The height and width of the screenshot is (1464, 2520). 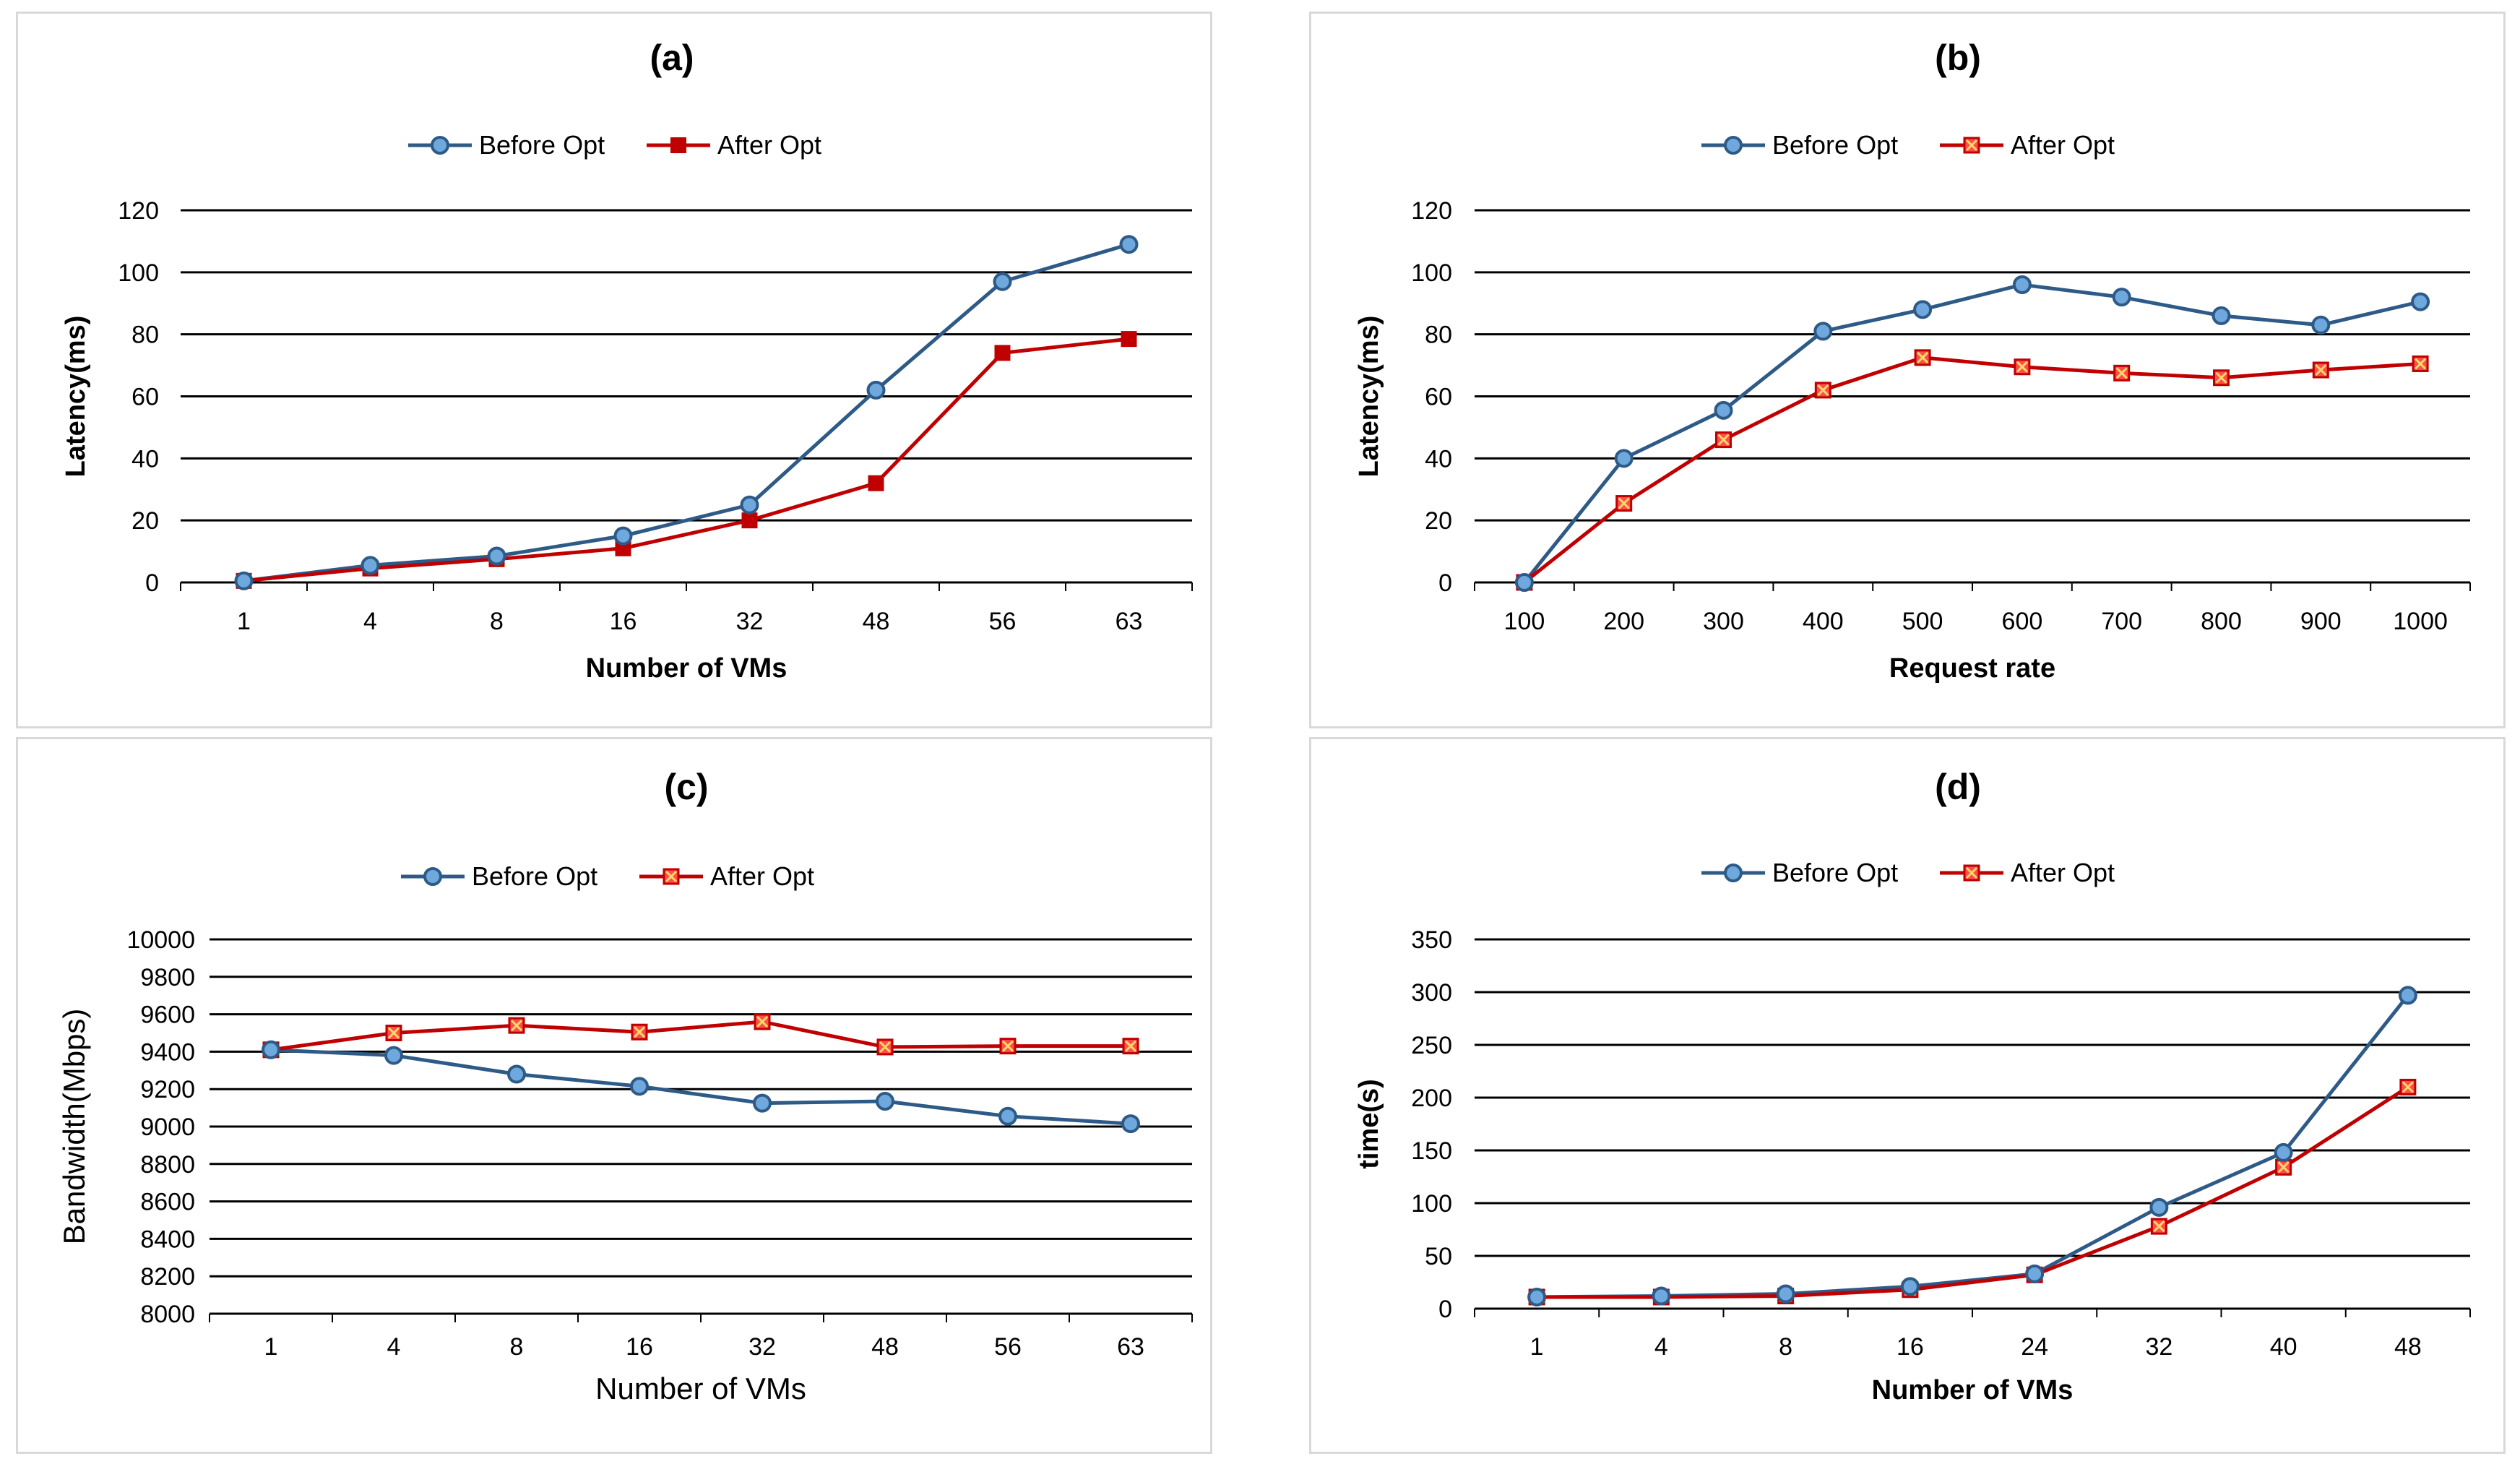 What do you see at coordinates (1524, 622) in the screenshot?
I see `x-tick-label: 100` at bounding box center [1524, 622].